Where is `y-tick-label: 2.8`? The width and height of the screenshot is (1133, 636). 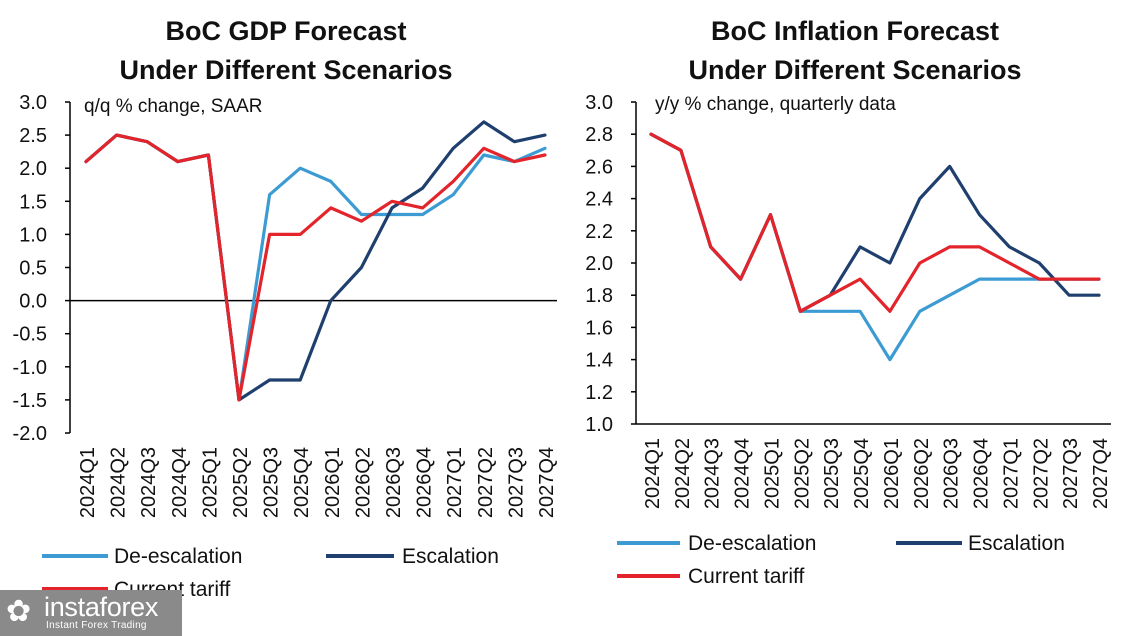 y-tick-label: 2.8 is located at coordinates (599, 135).